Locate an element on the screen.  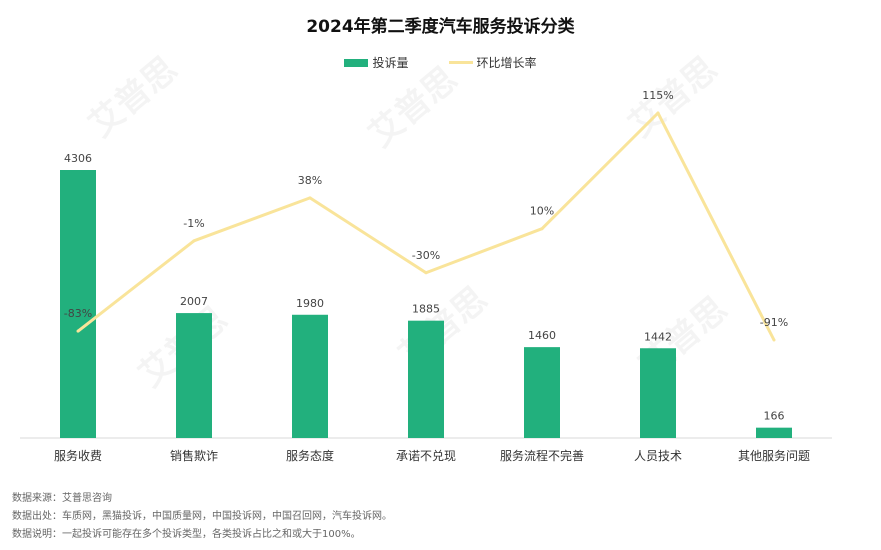
x-tick-label: 服务态度 is located at coordinates (310, 455).